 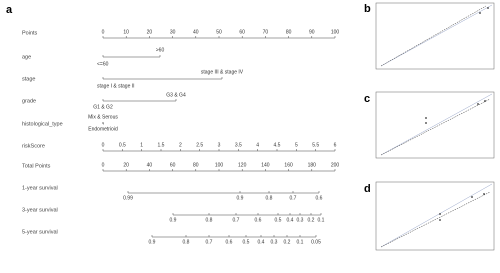 I want to click on panel-letter: b, so click(x=367, y=9).